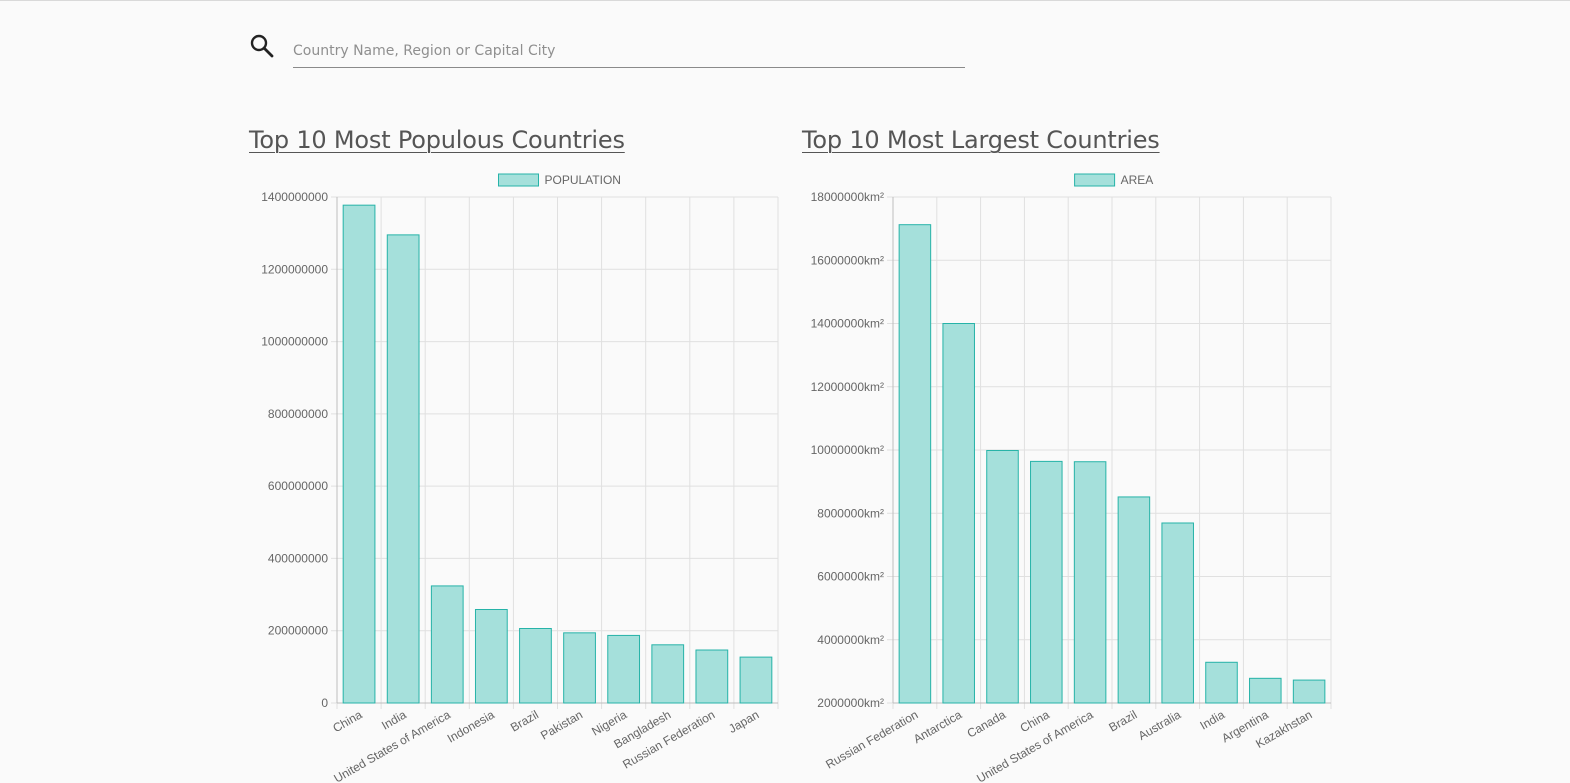 The width and height of the screenshot is (1570, 783). What do you see at coordinates (847, 260) in the screenshot?
I see `y-tick-label: 16000000km²` at bounding box center [847, 260].